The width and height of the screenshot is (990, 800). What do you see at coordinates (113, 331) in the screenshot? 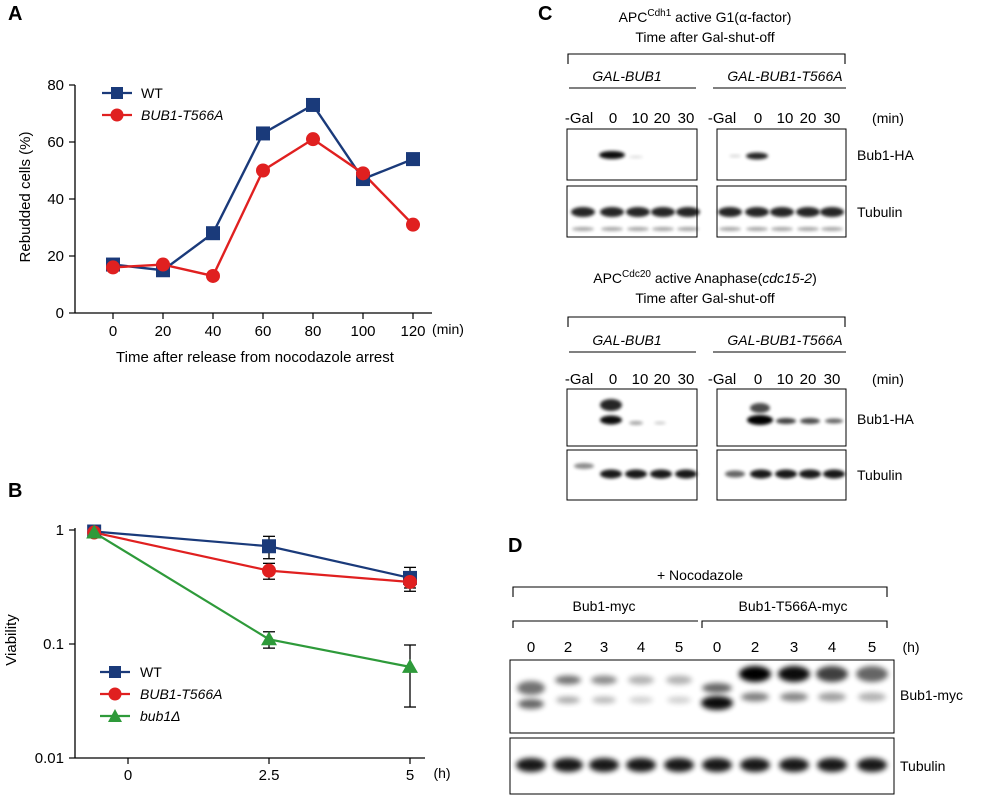
I see `x-tick-label-a: 0` at bounding box center [113, 331].